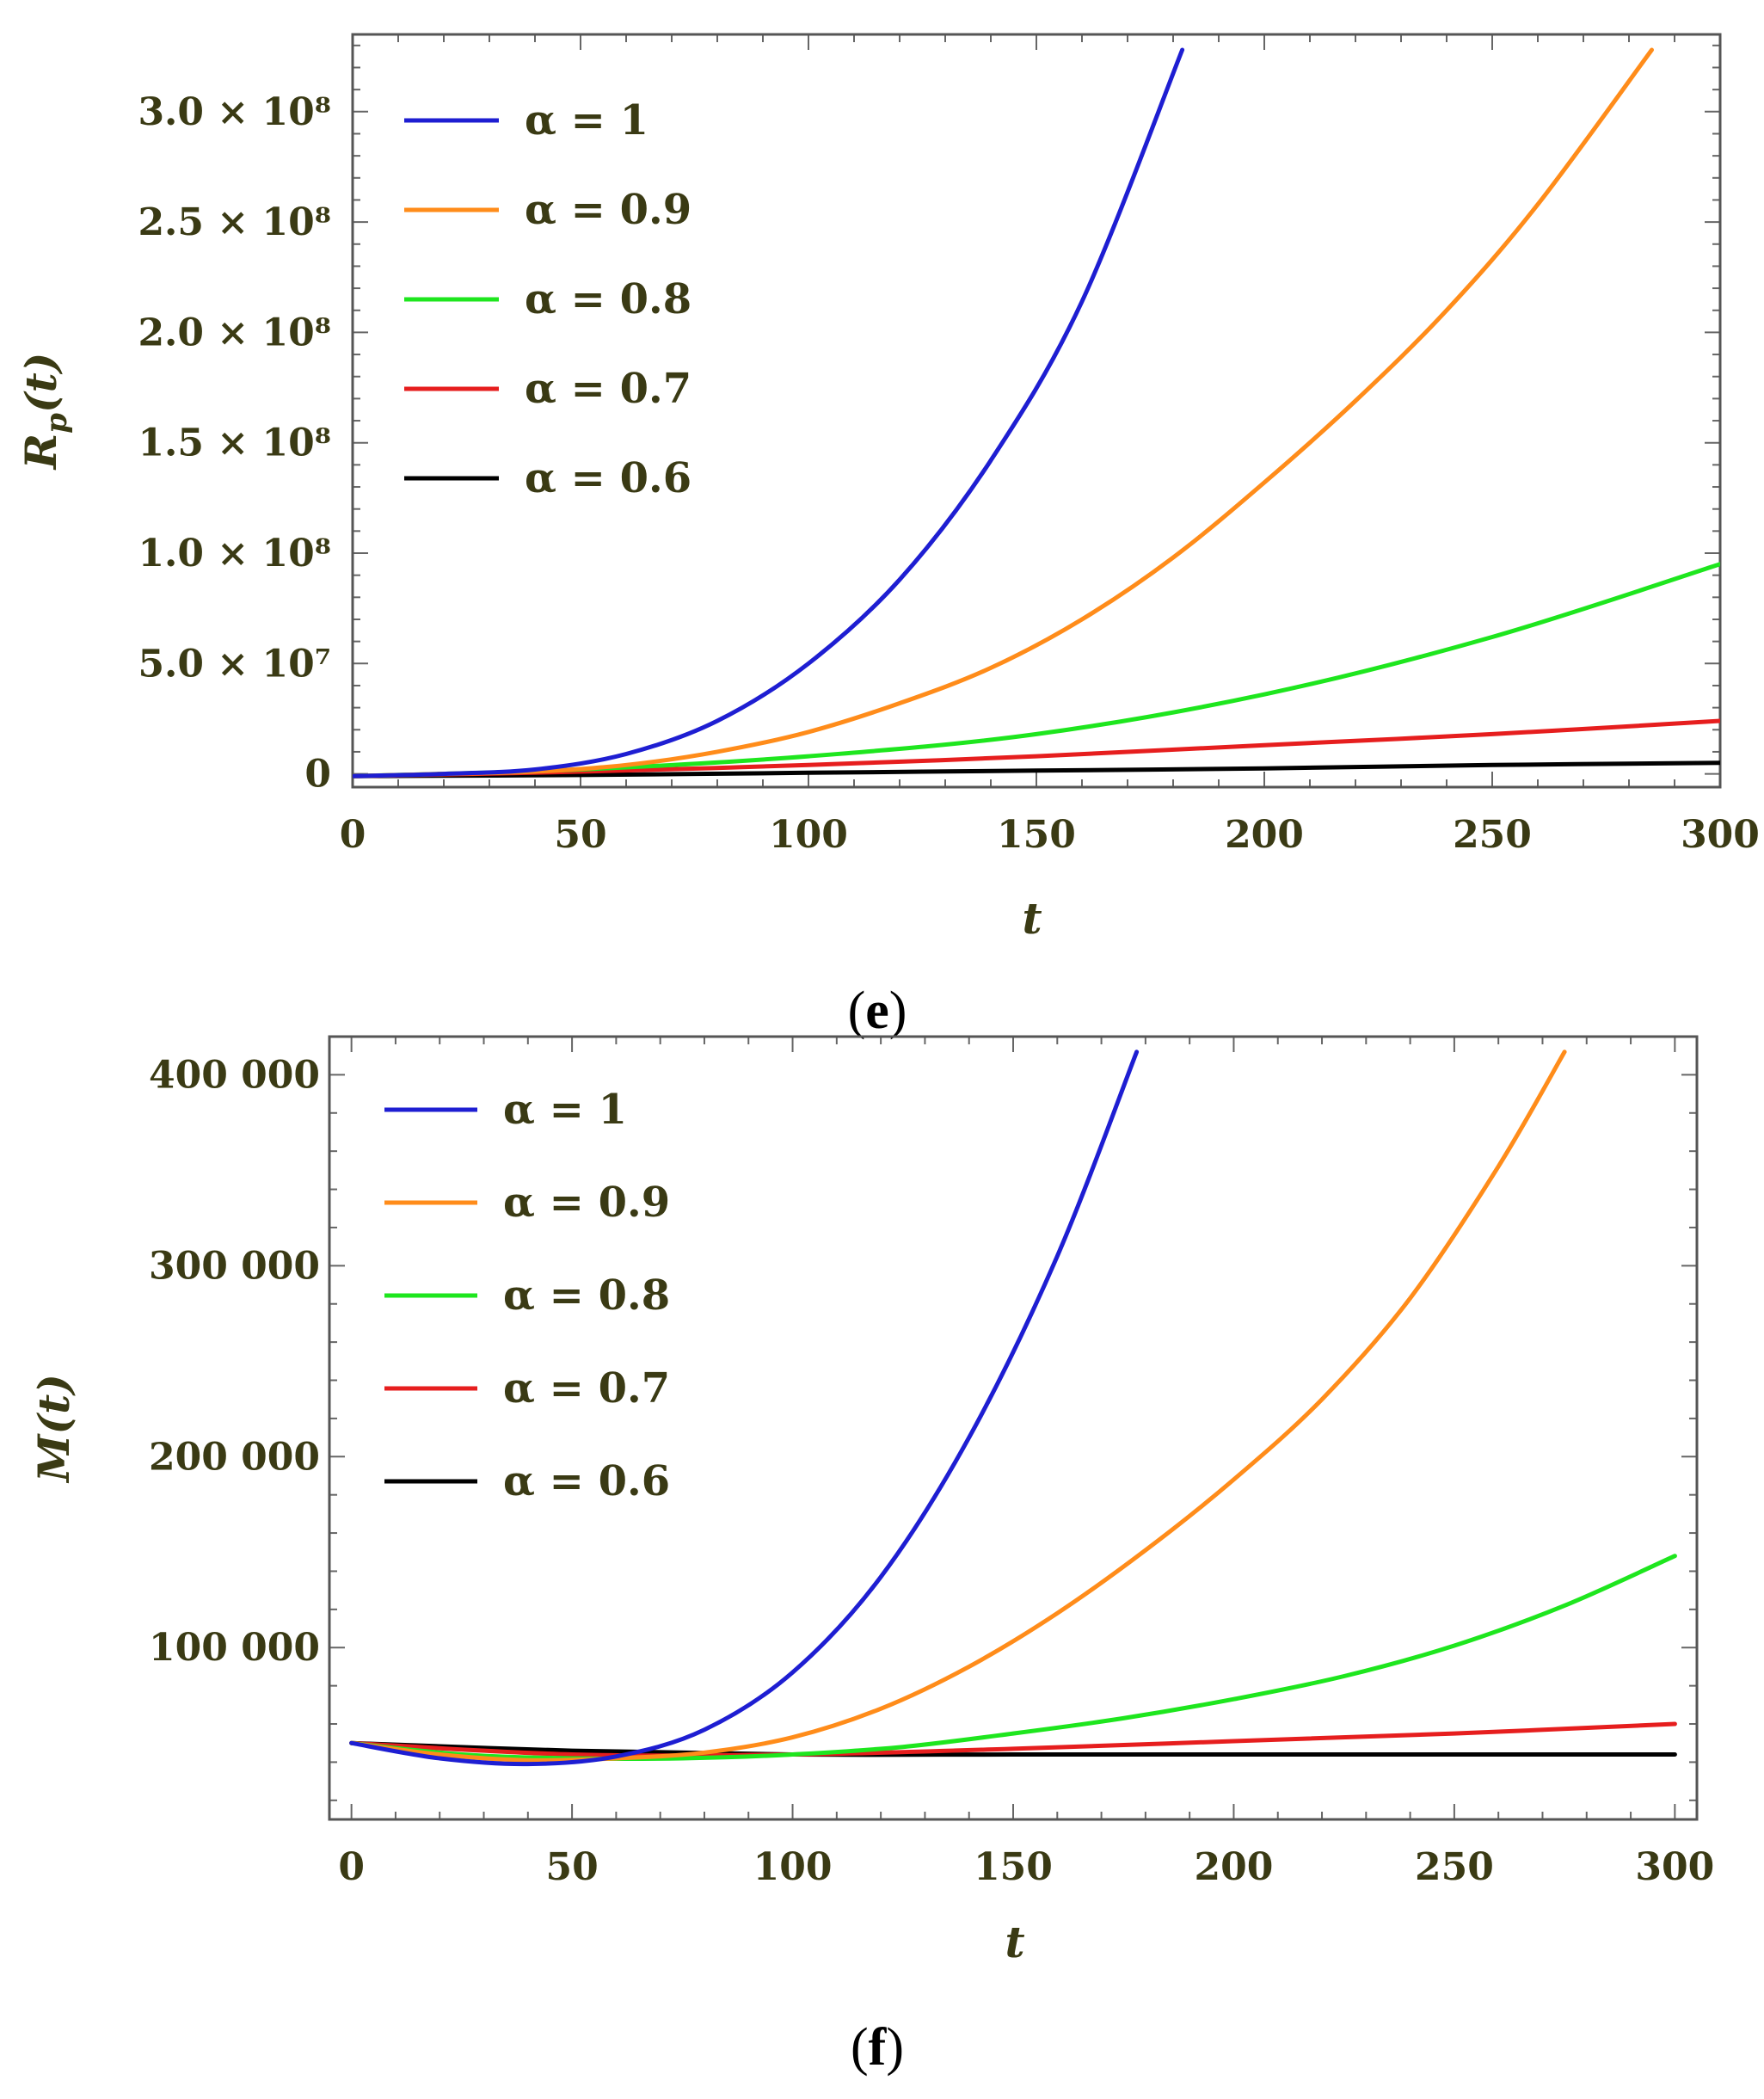  Describe the element at coordinates (234, 664) in the screenshot. I see `y-tick-label: 5.0 × 10⁷` at that location.